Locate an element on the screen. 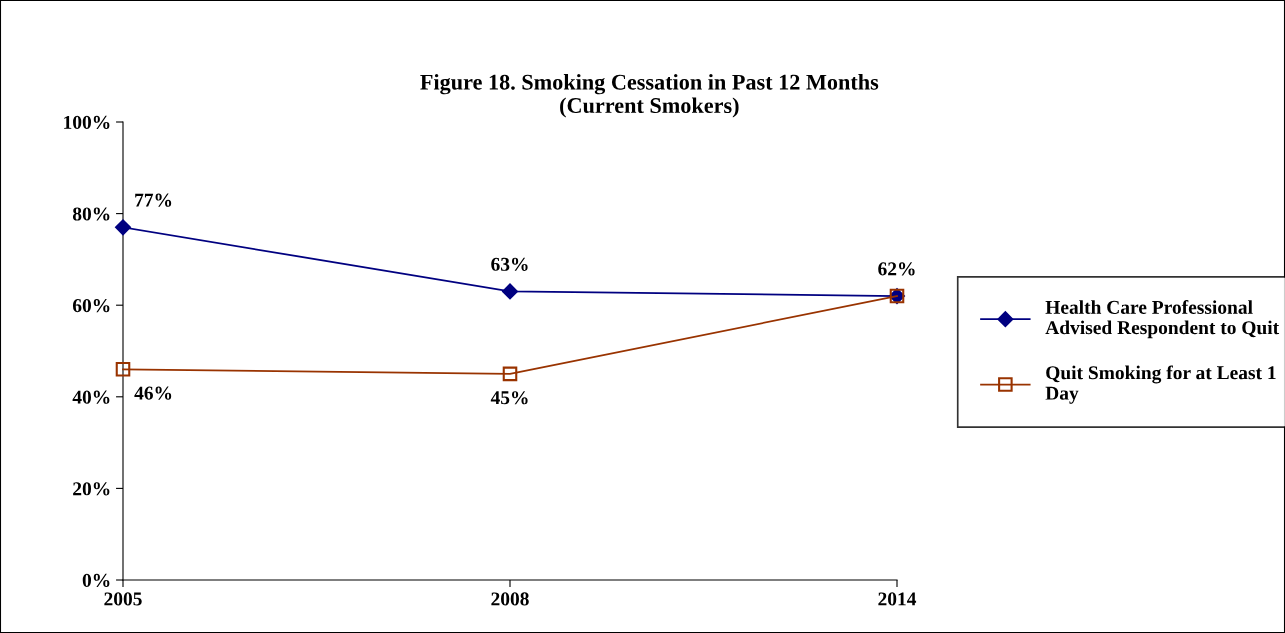 This screenshot has height=633, width=1285. y-tick-label: 80% is located at coordinates (91, 214).